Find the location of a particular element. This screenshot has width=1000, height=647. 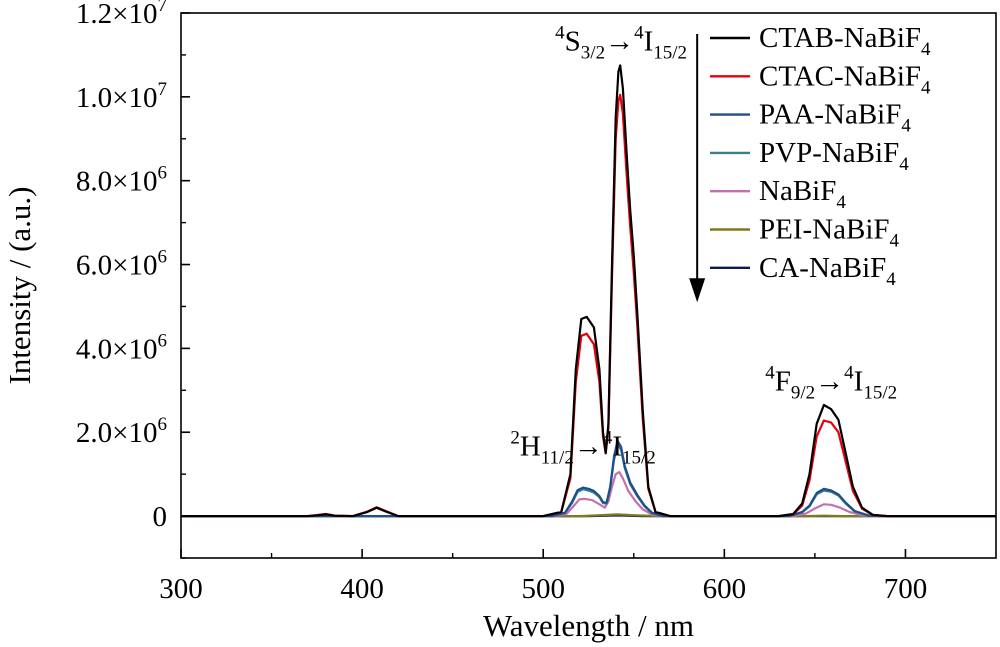

y-tick-label: 8.0×10⁶ is located at coordinates (121, 180).